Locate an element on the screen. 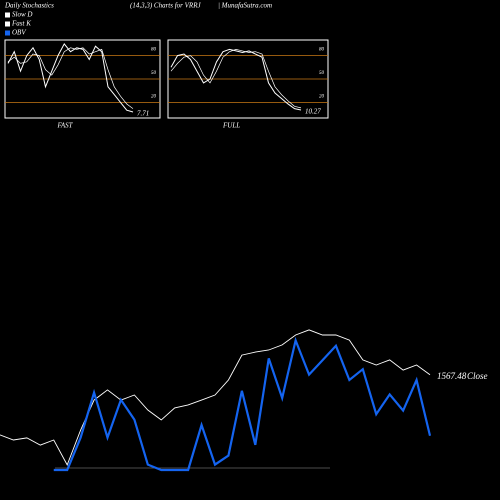 The width and height of the screenshot is (500, 500). legend-label: Slow D is located at coordinates (22, 15).